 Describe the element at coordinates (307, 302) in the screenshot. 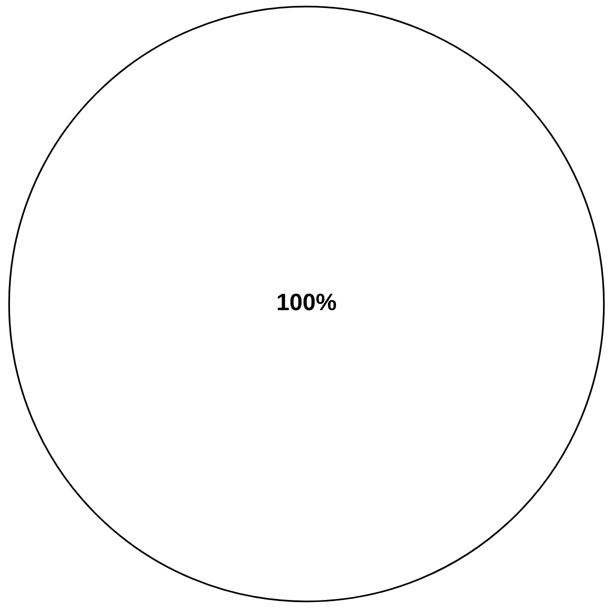

I see `data-label: 100%` at that location.